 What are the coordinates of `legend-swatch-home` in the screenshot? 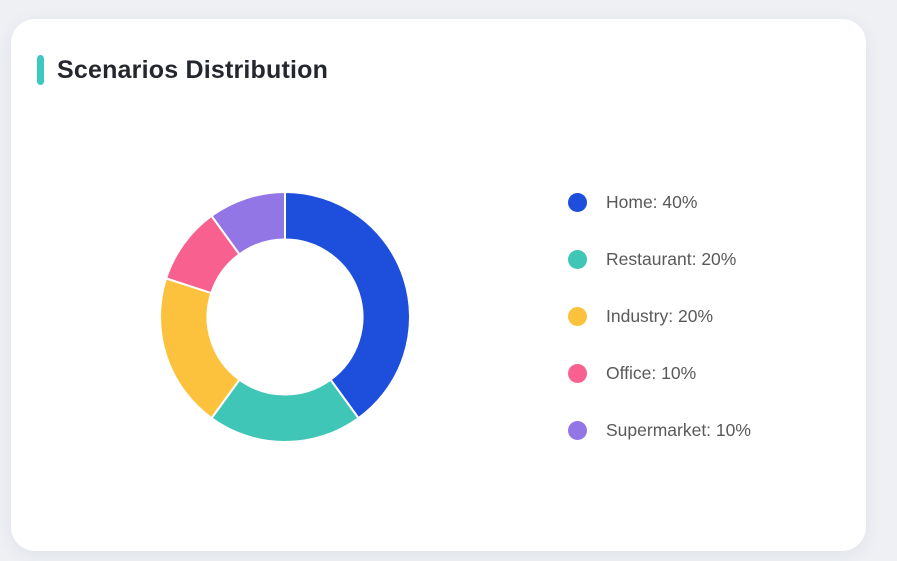 It's located at (577, 202).